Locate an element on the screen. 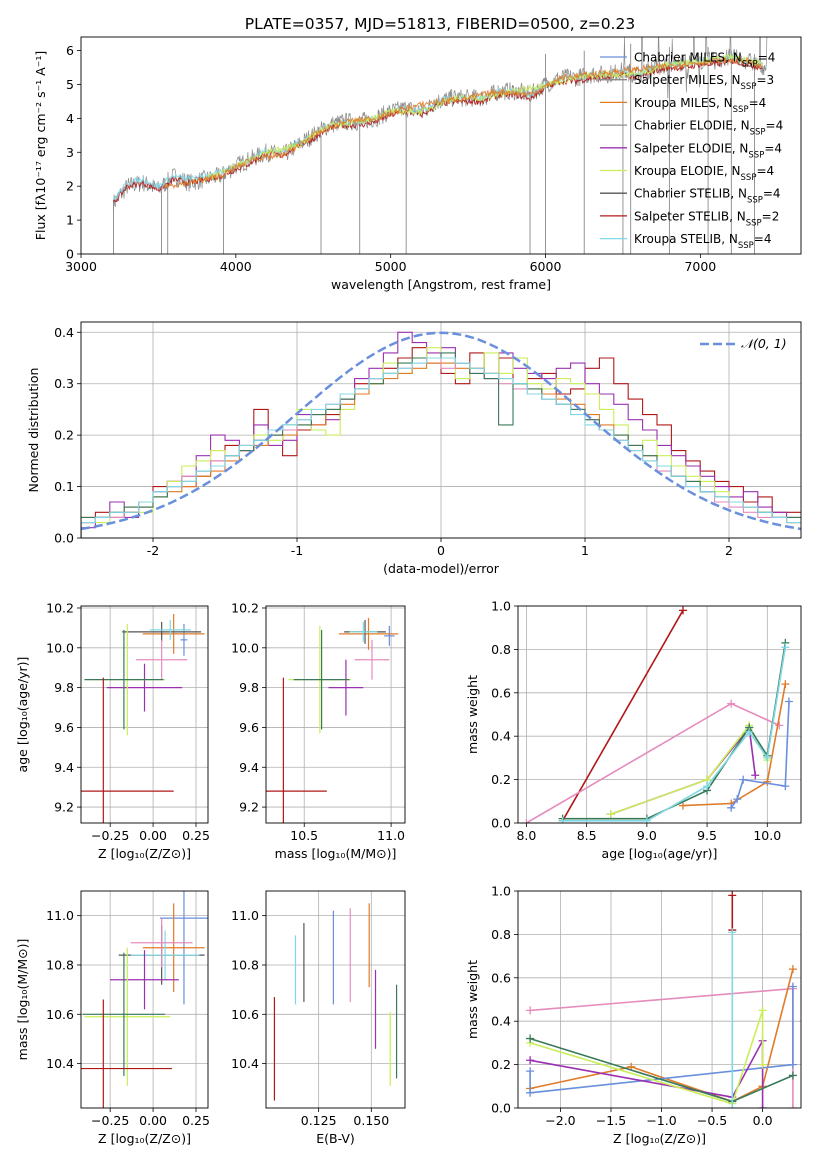  y-tick-label: 6 is located at coordinates (70, 50).